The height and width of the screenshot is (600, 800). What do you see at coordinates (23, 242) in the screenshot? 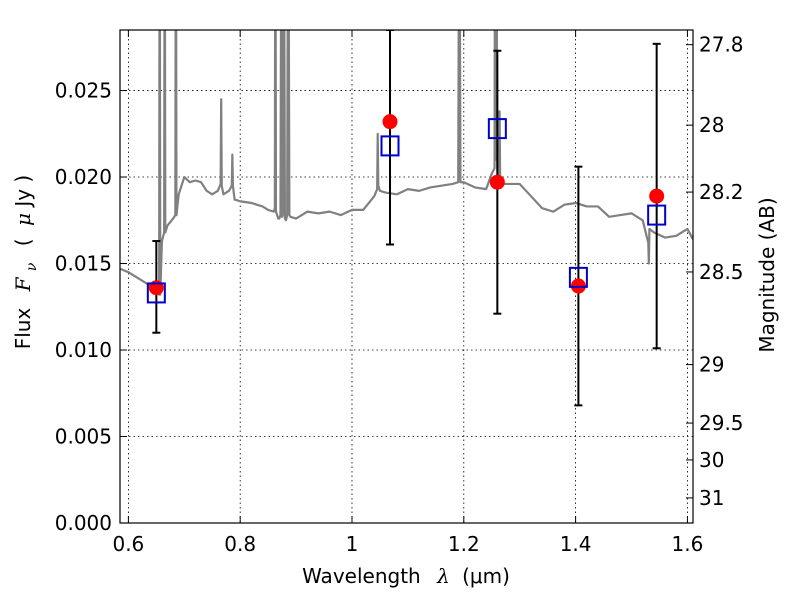
I see `y-axis-title-unit-open: (` at bounding box center [23, 242].